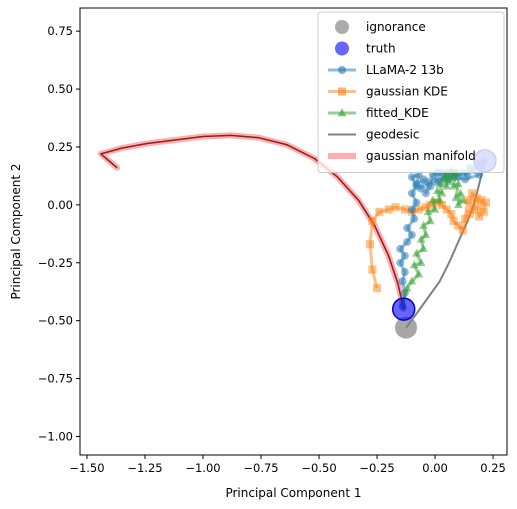 The width and height of the screenshot is (517, 509). I want to click on x-tick-label: 0.25, so click(493, 468).